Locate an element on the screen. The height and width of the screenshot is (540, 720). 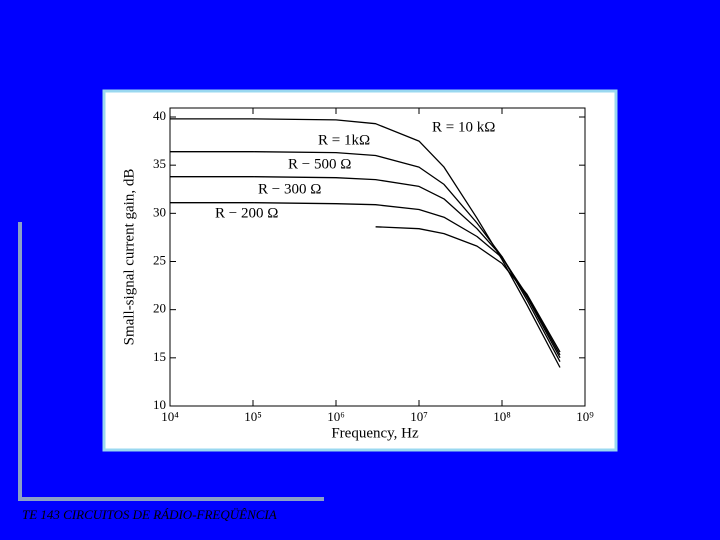
y-tick-label: 30 is located at coordinates (159, 211).